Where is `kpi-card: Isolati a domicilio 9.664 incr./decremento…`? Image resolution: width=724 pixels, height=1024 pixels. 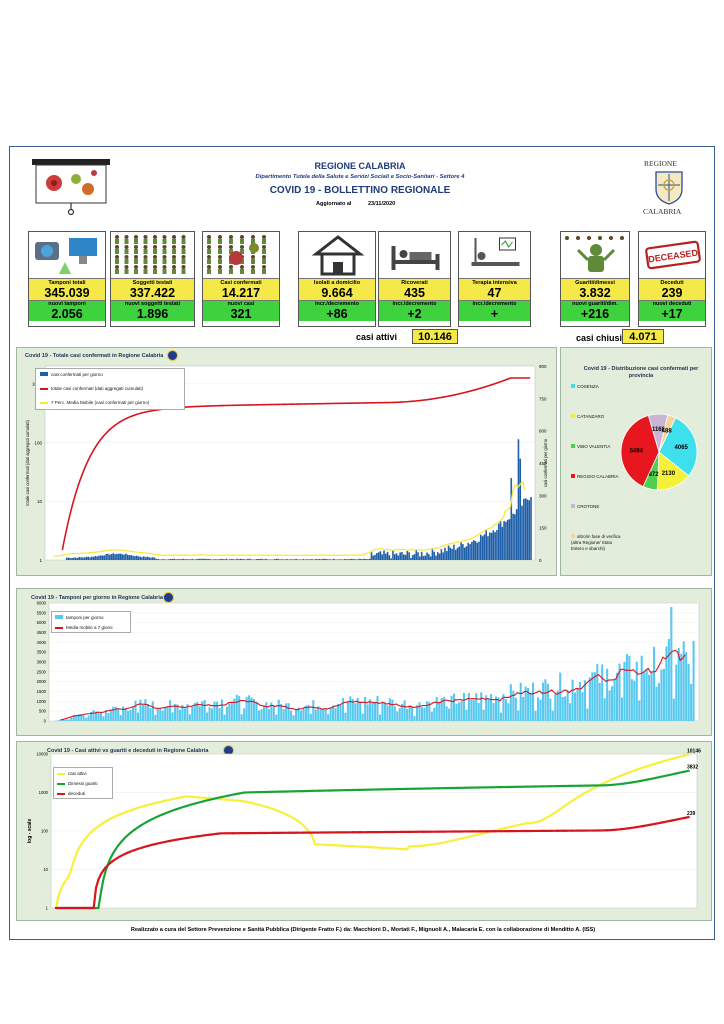
kpi-card: Isolati a domicilio 9.664 incr./decremento… is located at coordinates (337, 279).